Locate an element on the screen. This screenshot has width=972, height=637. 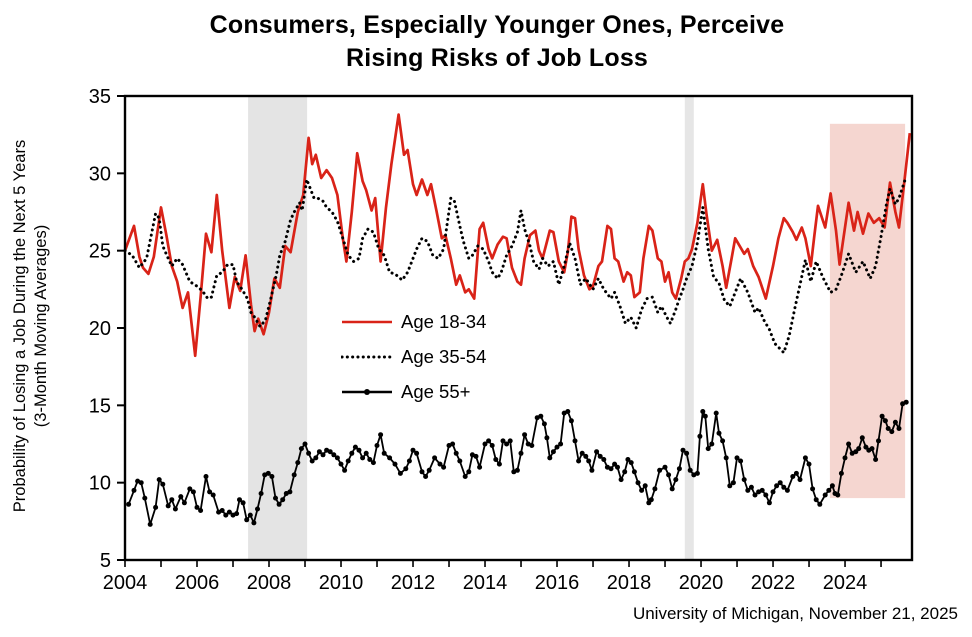
y-tick-label: 15 is located at coordinates (100, 406).